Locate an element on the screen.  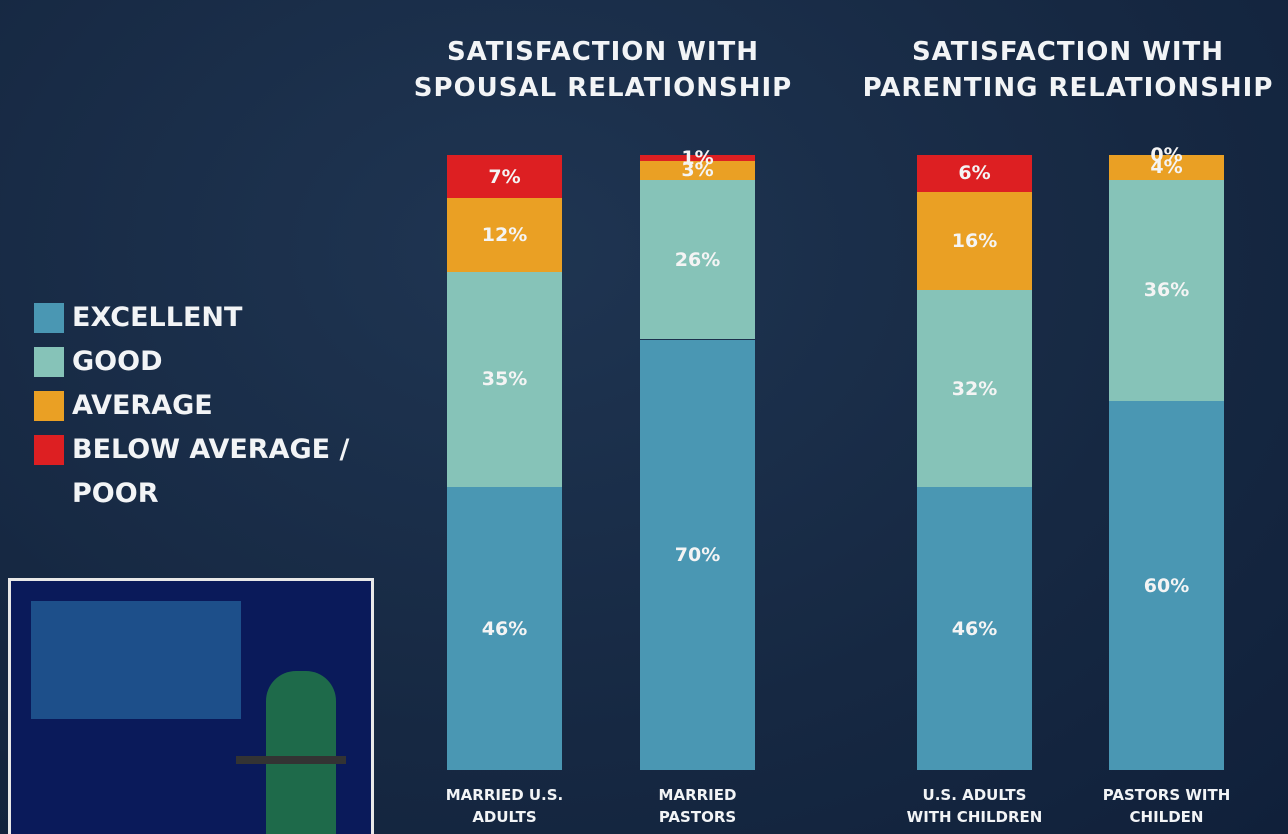
value-label: 16% is located at coordinates (974, 241).